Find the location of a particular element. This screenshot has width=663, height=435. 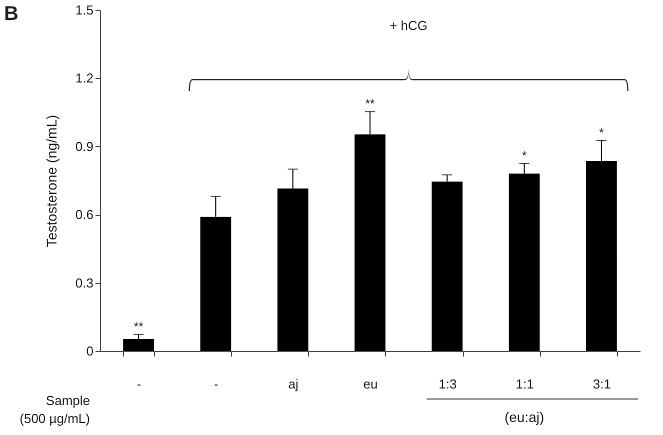

x-tick-label: 1:3 is located at coordinates (447, 384).